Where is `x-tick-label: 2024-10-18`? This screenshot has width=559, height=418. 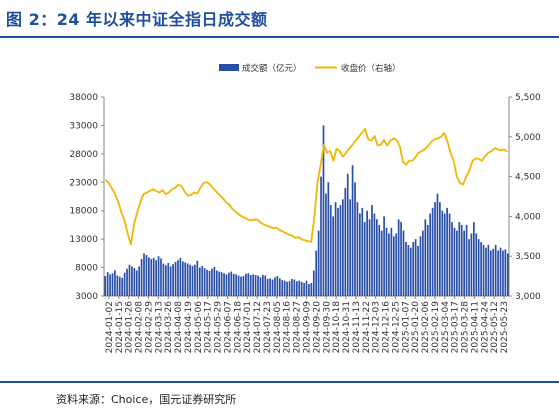
x-tick-label: 2024-10-18 is located at coordinates (337, 327).